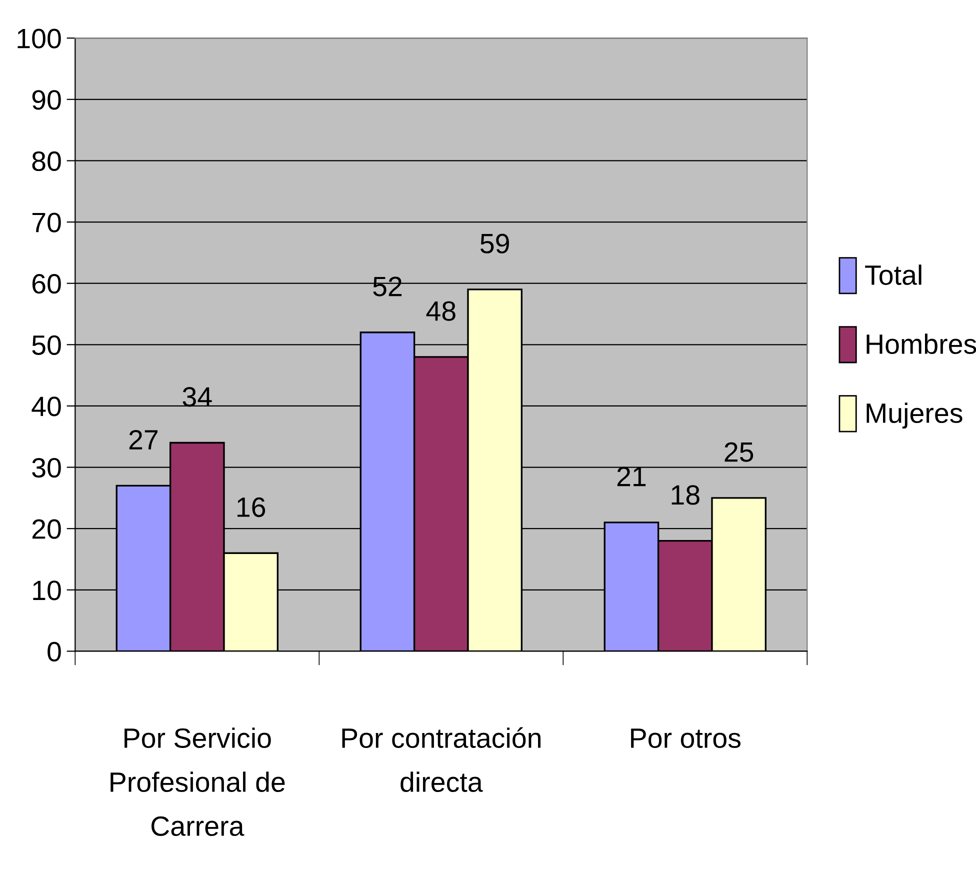 Image resolution: width=976 pixels, height=886 pixels. What do you see at coordinates (46, 406) in the screenshot?
I see `y-tick-label: 40` at bounding box center [46, 406].